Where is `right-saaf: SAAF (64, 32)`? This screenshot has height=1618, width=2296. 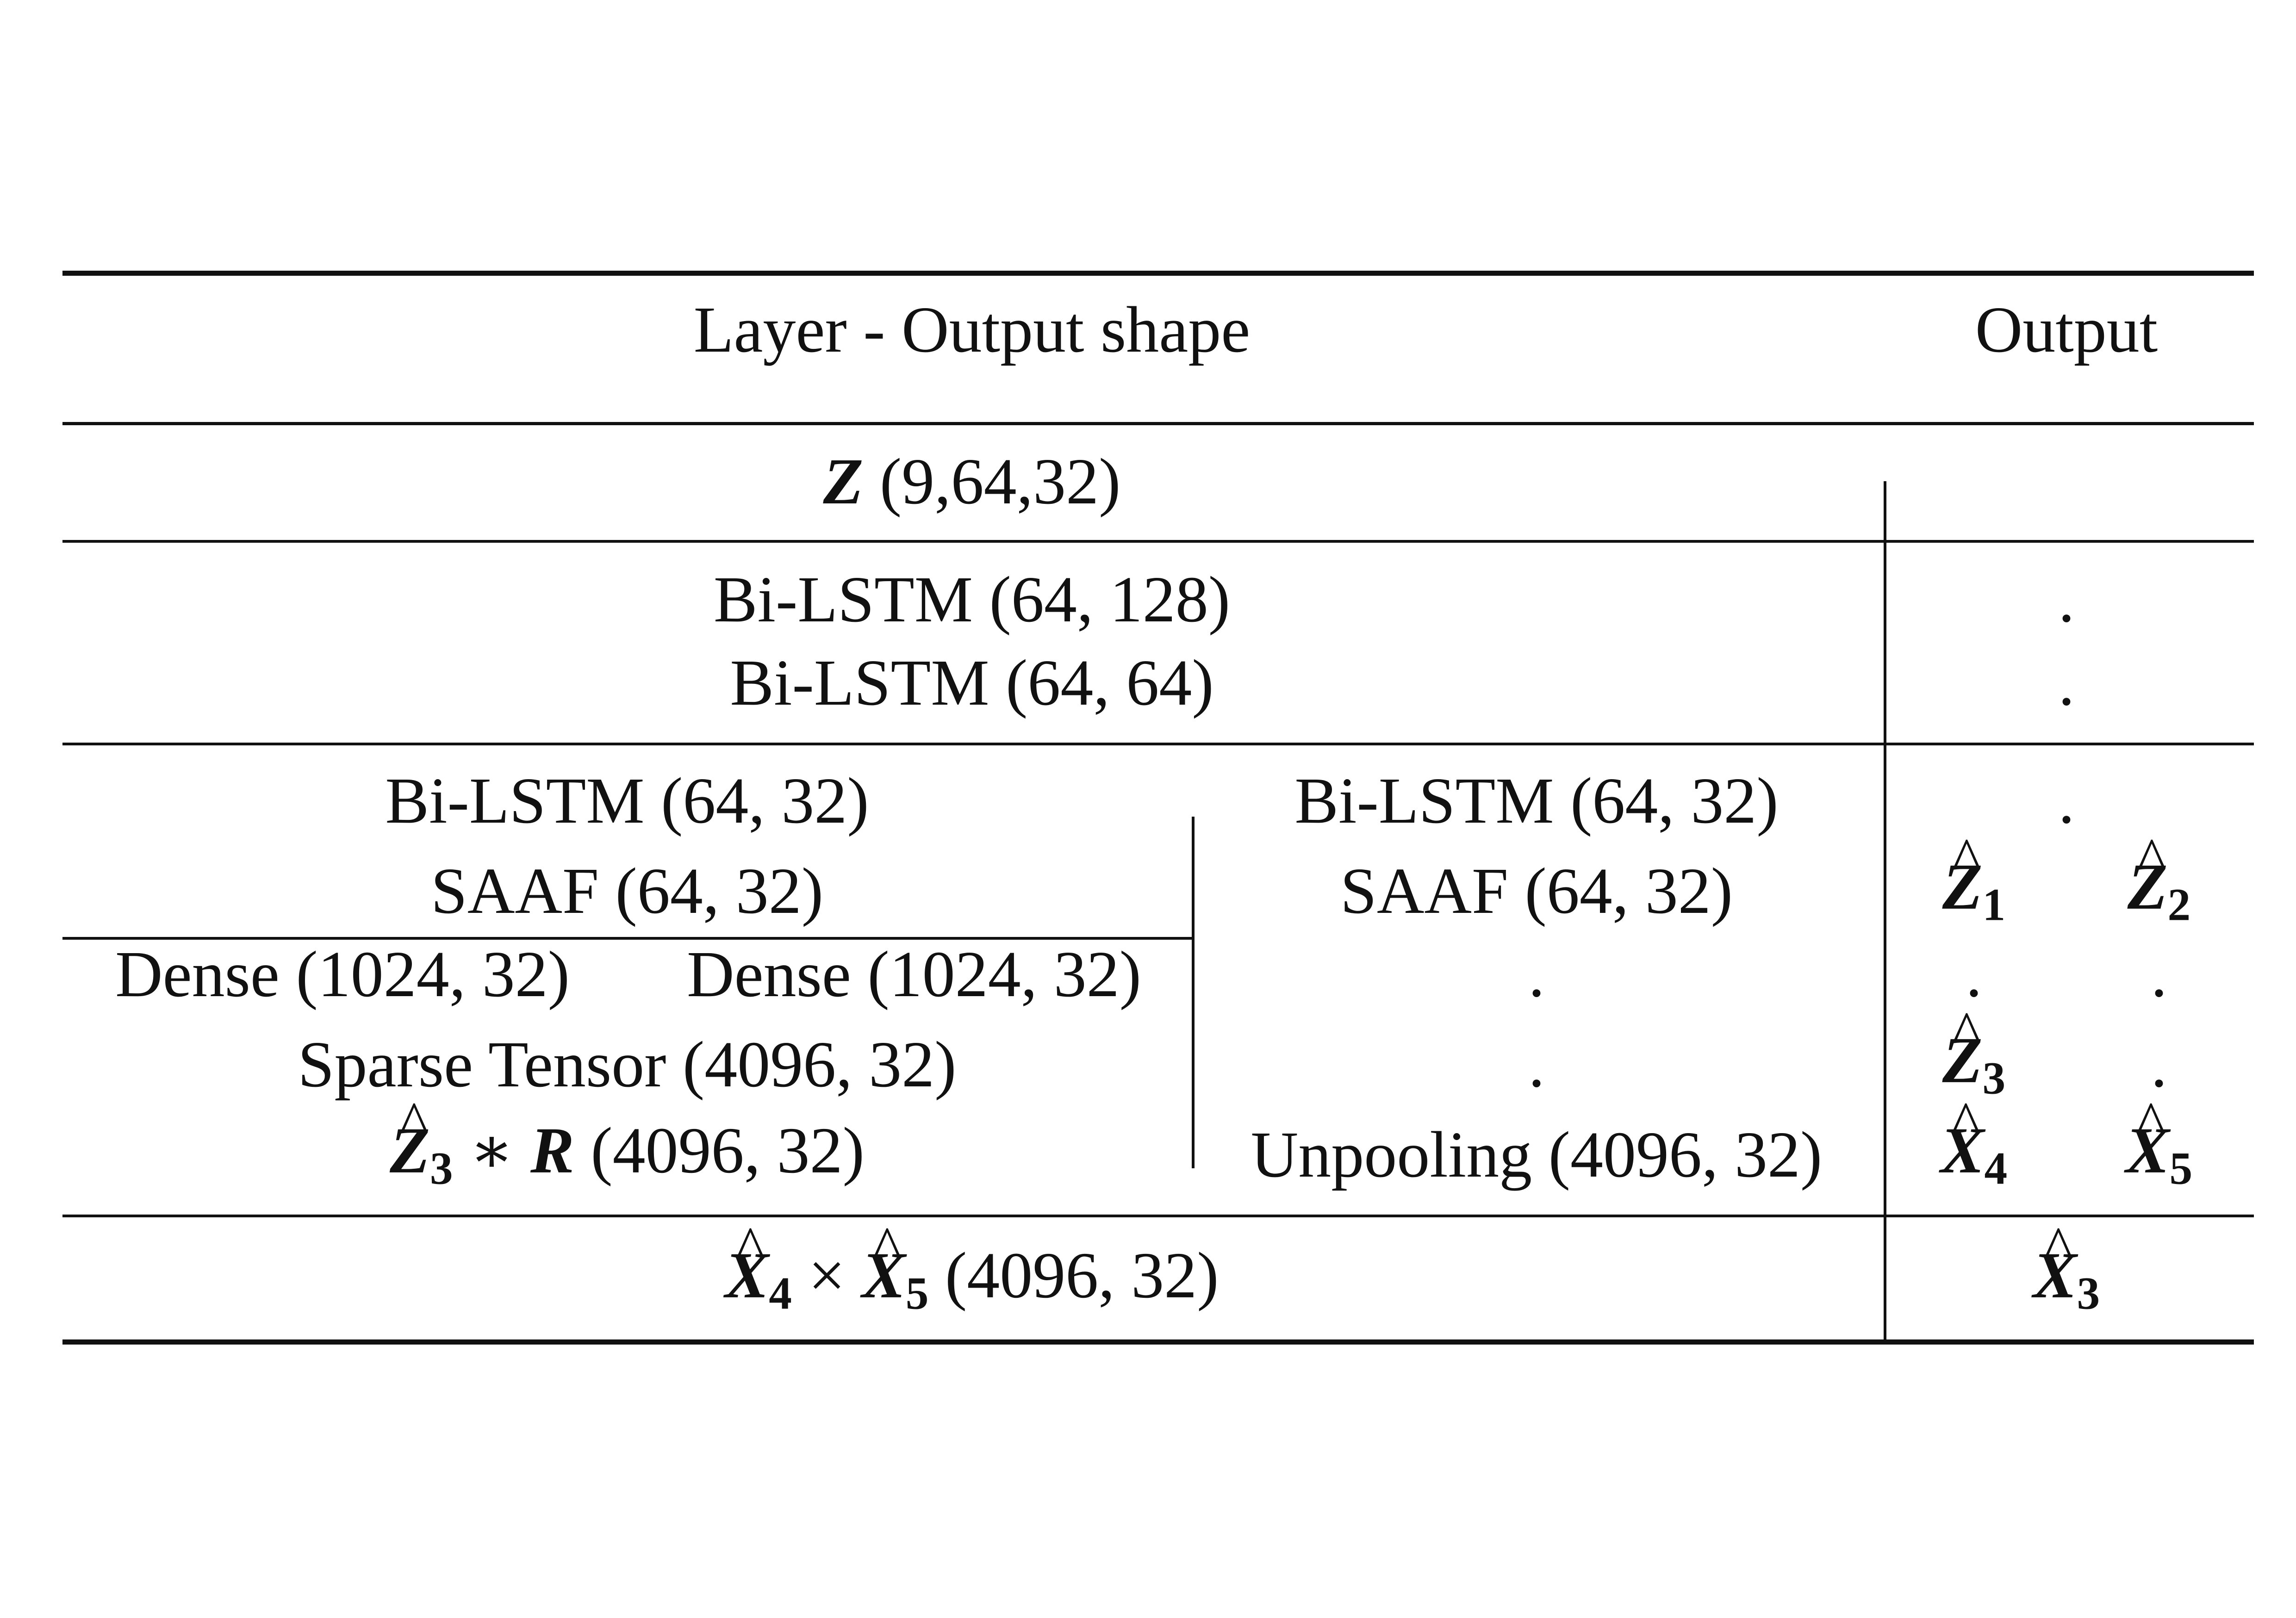 right-saaf: SAAF (64, 32) is located at coordinates (1536, 891).